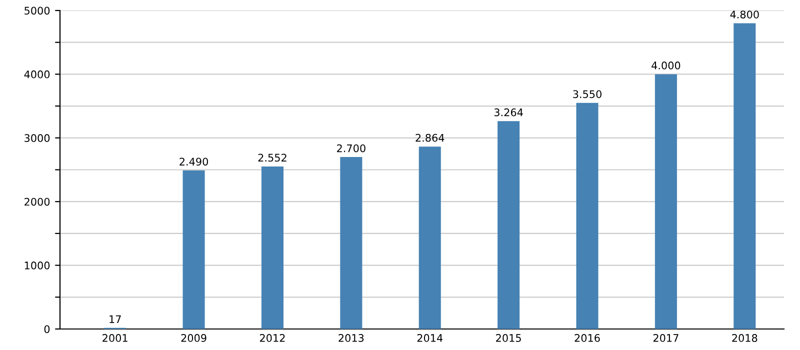 This screenshot has height=350, width=800. What do you see at coordinates (745, 338) in the screenshot?
I see `x-tick-label: 2018` at bounding box center [745, 338].